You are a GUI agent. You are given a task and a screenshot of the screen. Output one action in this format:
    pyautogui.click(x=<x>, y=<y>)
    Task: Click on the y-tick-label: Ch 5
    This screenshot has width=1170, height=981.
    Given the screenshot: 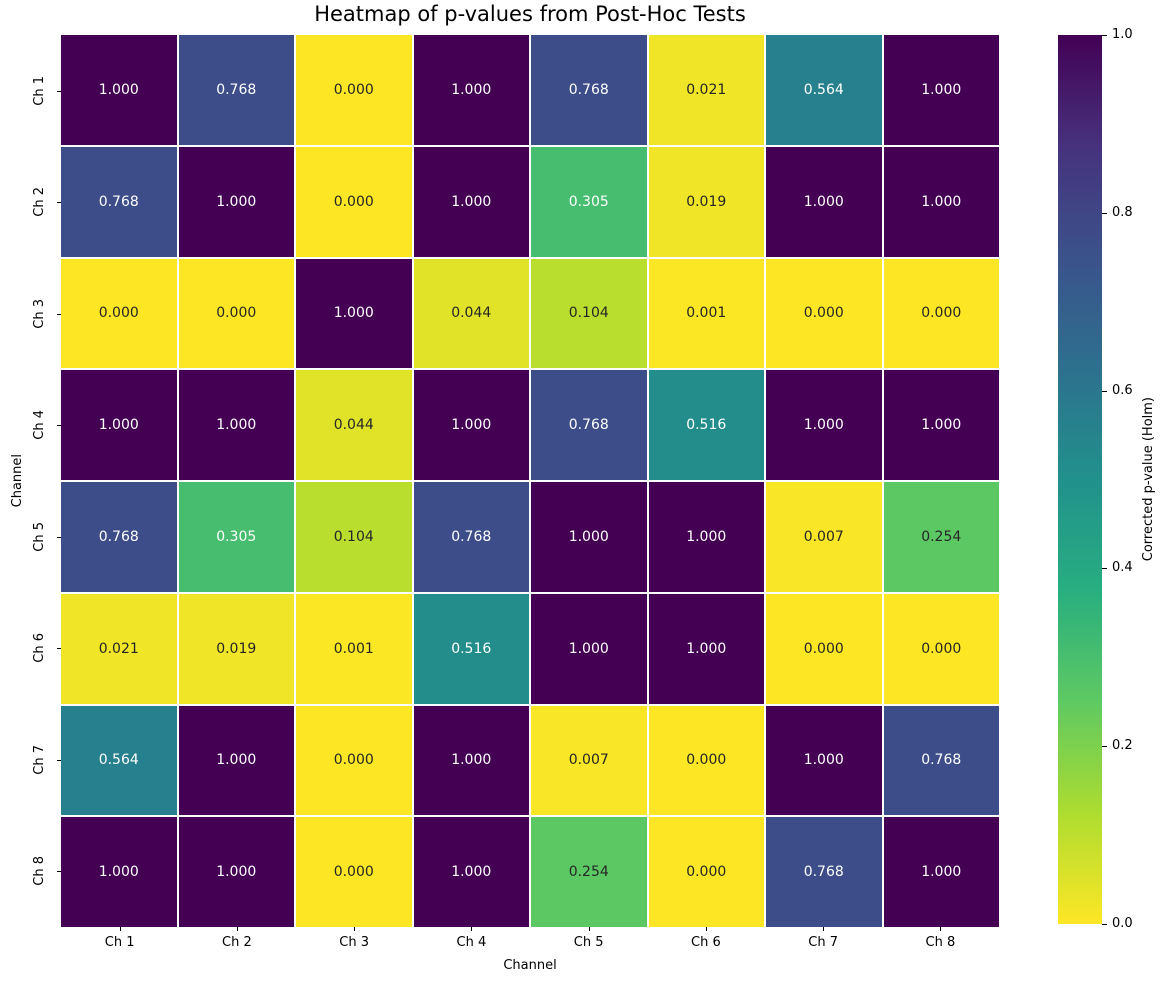 What is the action you would take?
    pyautogui.click(x=39, y=537)
    